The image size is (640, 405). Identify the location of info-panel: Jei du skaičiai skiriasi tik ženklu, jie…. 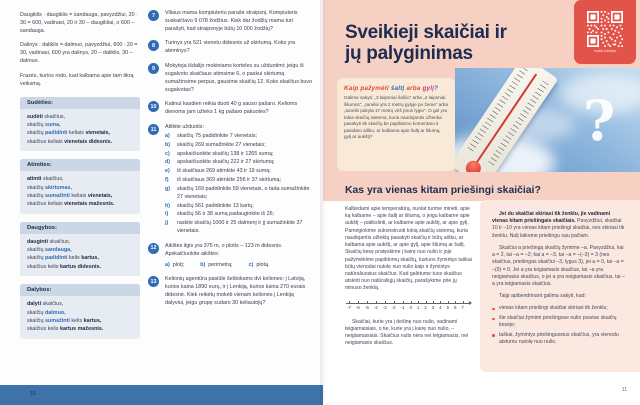
(560, 286).